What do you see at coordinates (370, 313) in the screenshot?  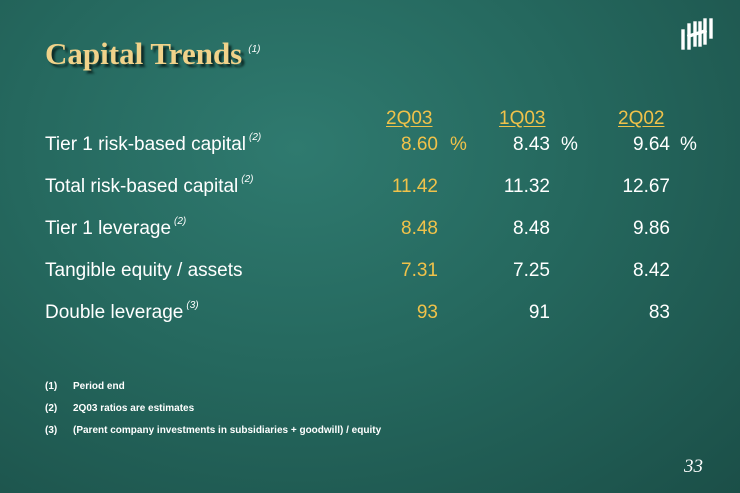 I see `table-row: Double leverage (3) 93 91 83` at bounding box center [370, 313].